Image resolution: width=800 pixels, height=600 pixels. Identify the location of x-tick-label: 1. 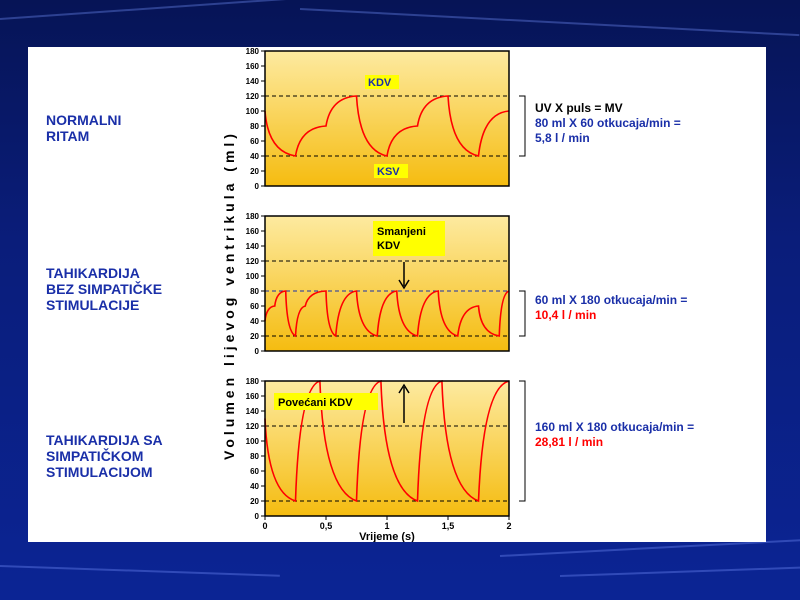
(386, 526).